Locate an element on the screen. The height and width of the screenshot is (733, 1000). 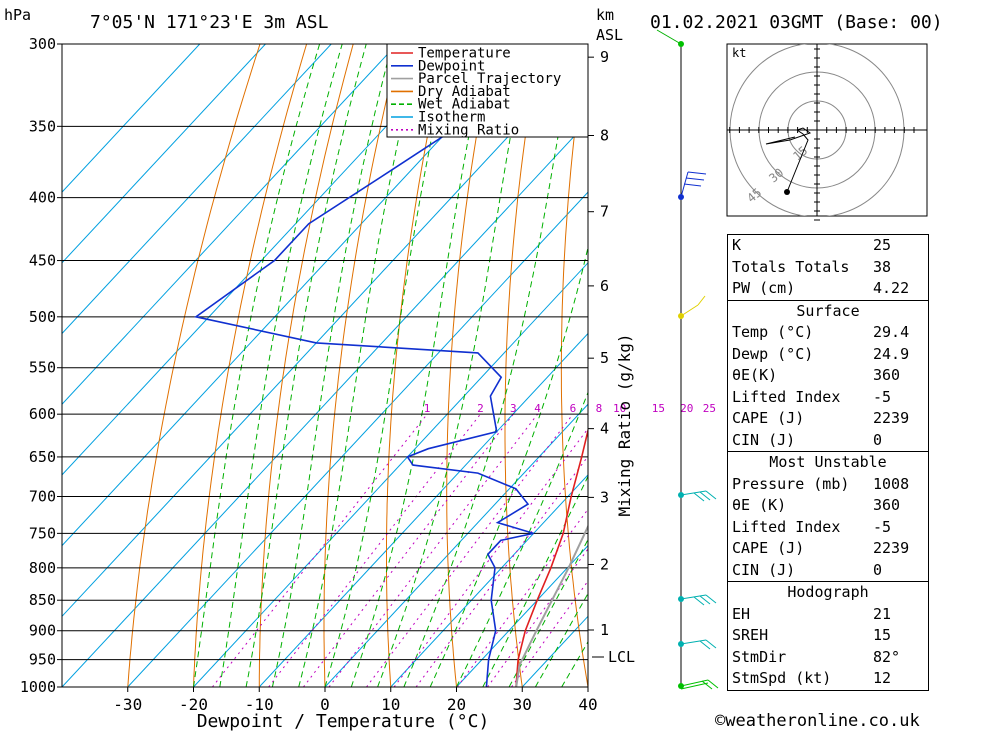
hodograph: kt 15 30 45 is located at coordinates (827, 132).